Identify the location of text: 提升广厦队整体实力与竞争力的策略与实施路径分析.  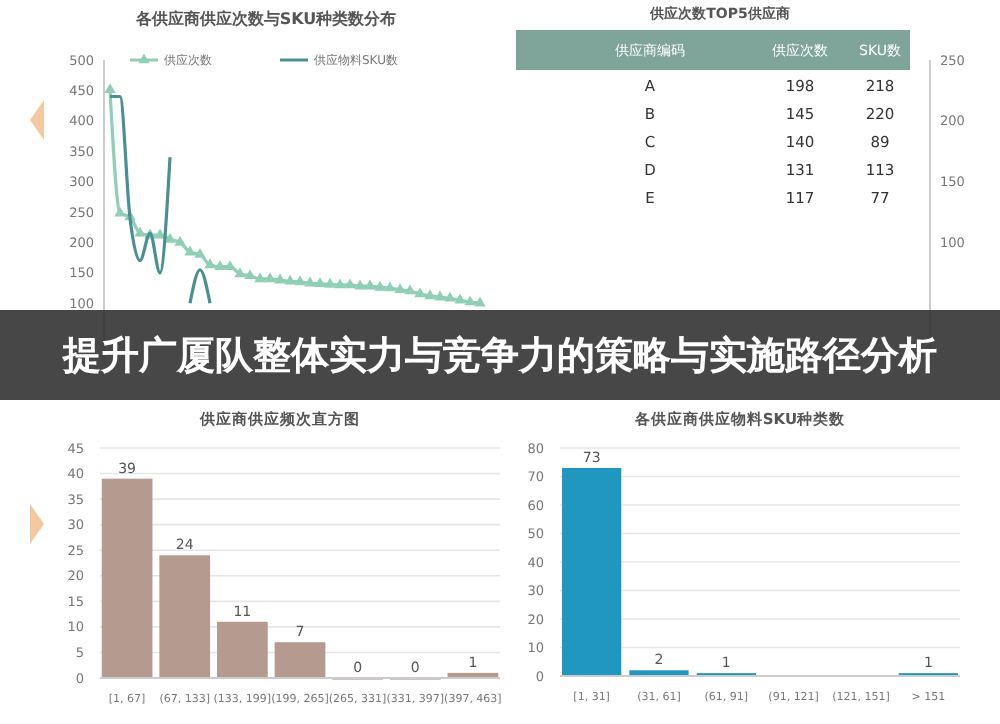
(499, 356).